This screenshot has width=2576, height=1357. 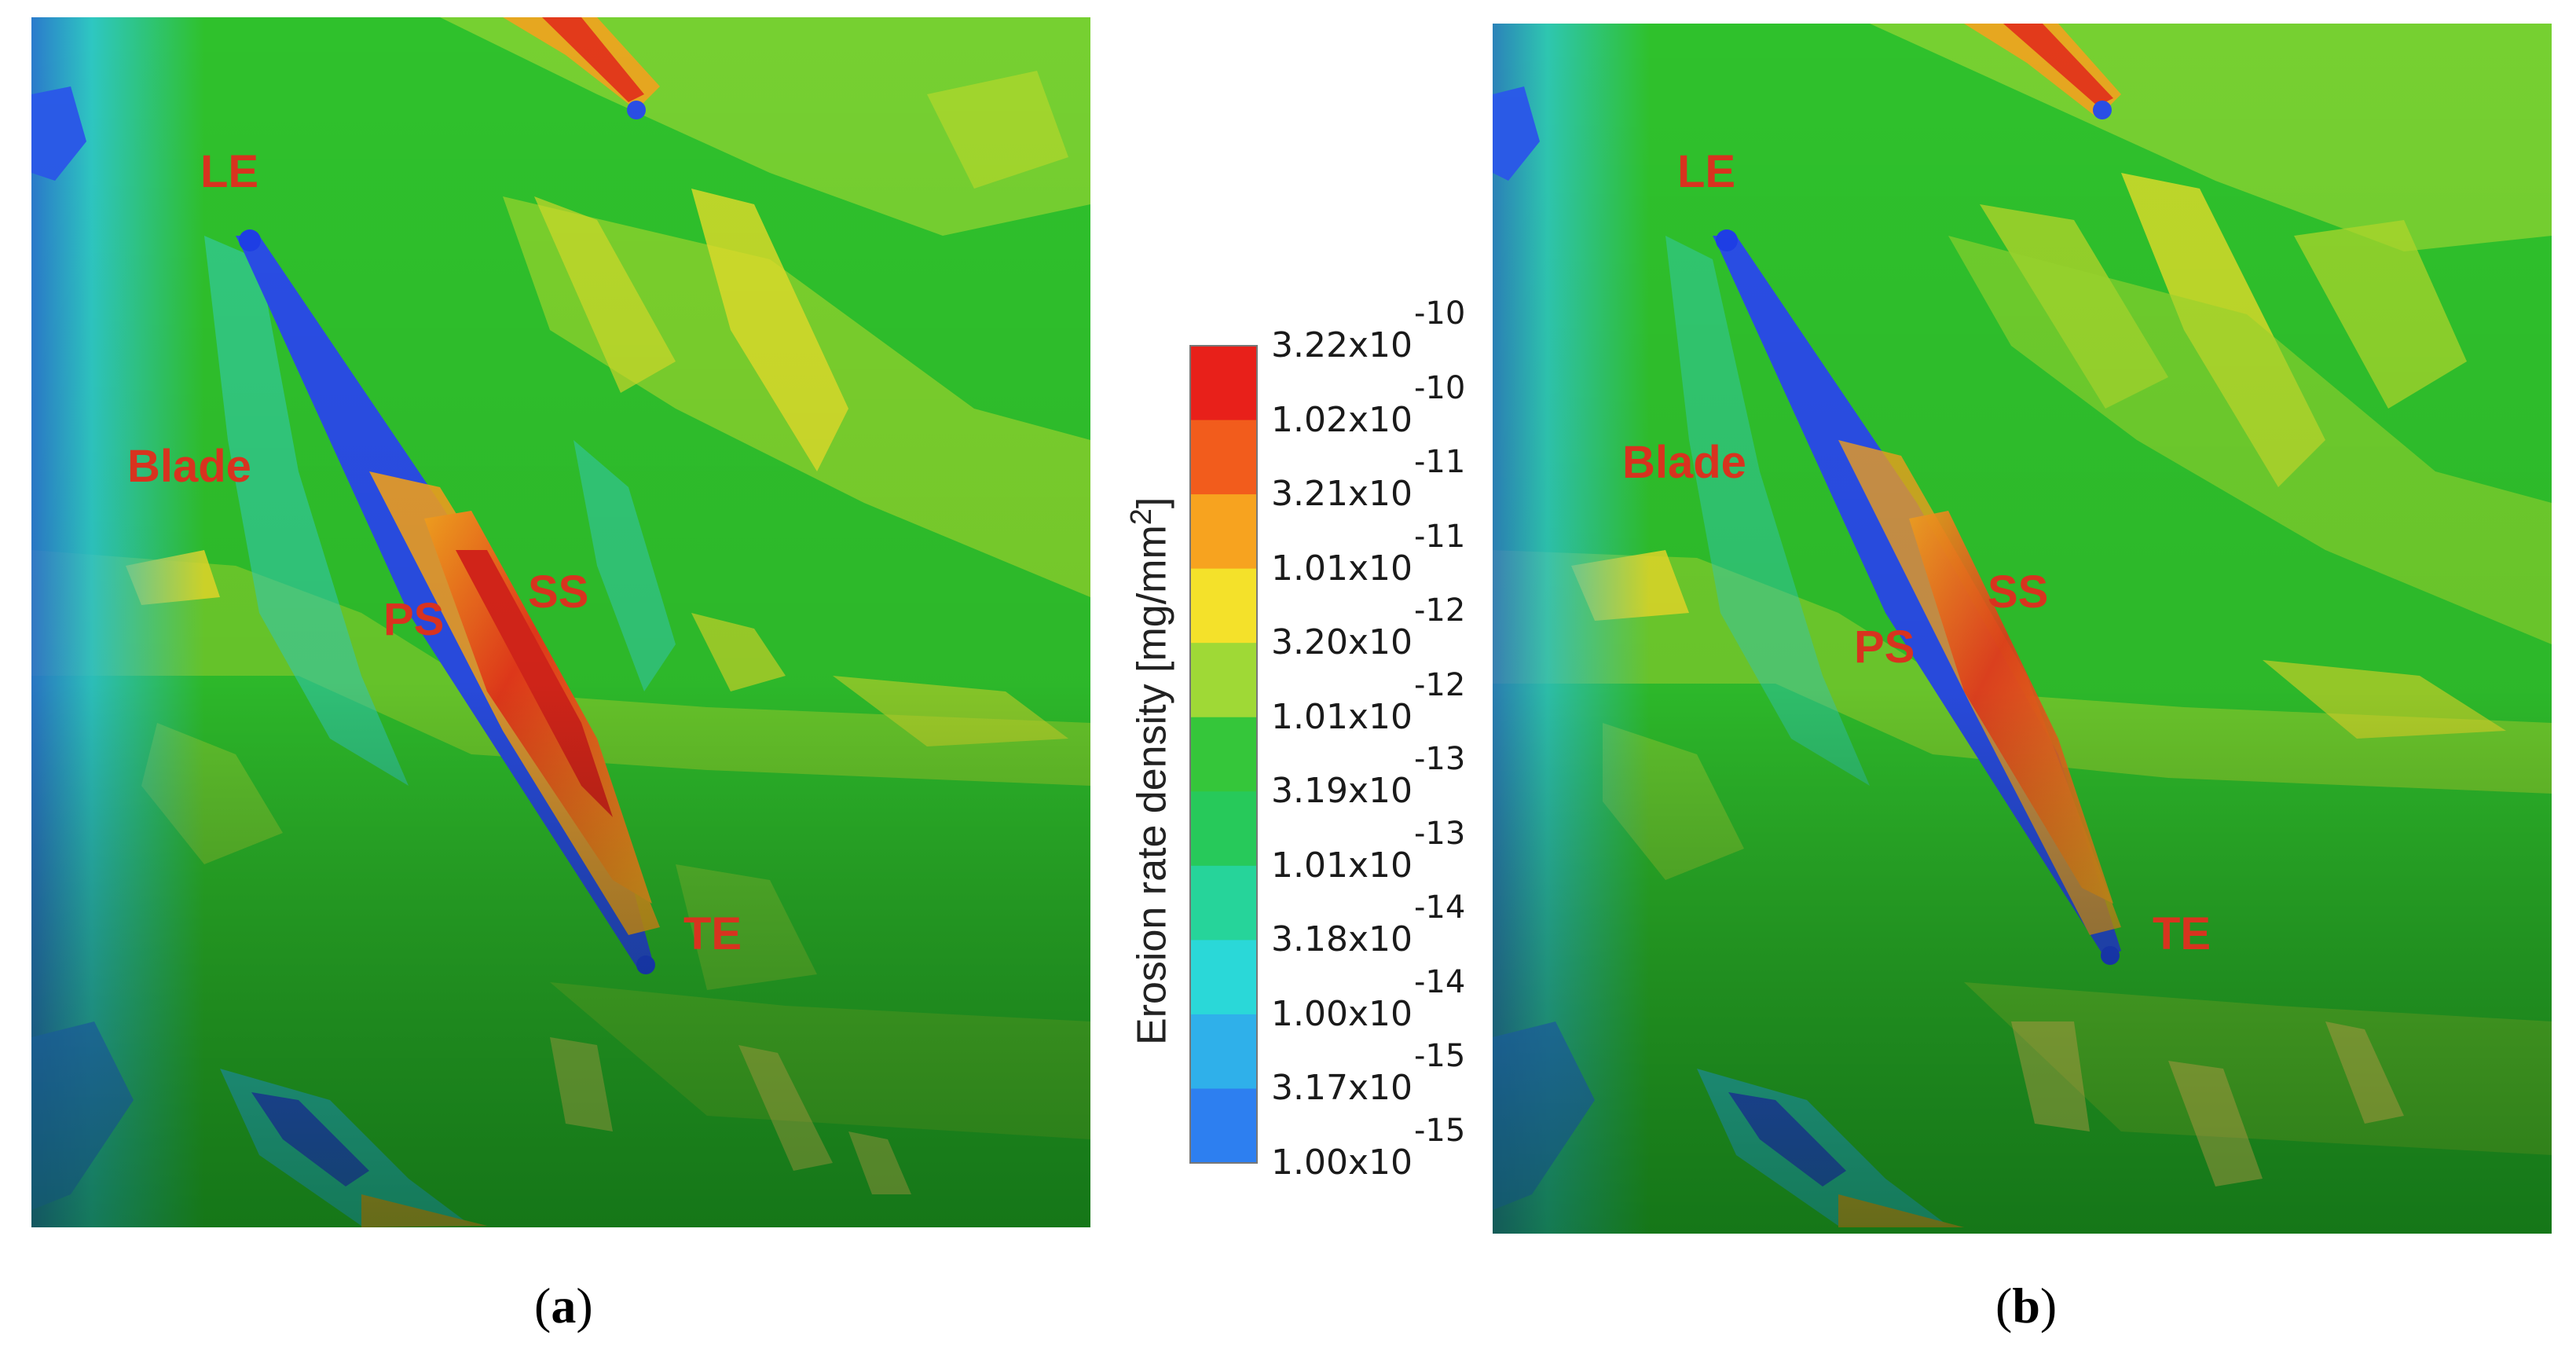 What do you see at coordinates (2004, 1305) in the screenshot?
I see `caption-b-open: (` at bounding box center [2004, 1305].